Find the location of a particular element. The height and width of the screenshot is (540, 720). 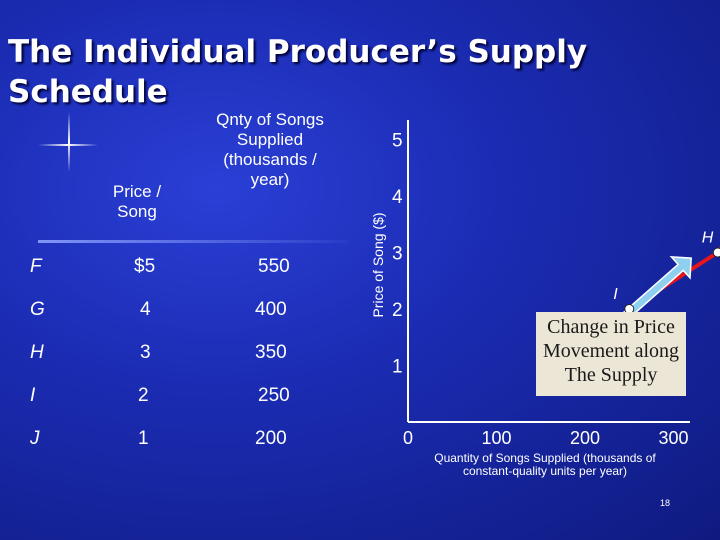

y-tick-label: 2 is located at coordinates (397, 310).